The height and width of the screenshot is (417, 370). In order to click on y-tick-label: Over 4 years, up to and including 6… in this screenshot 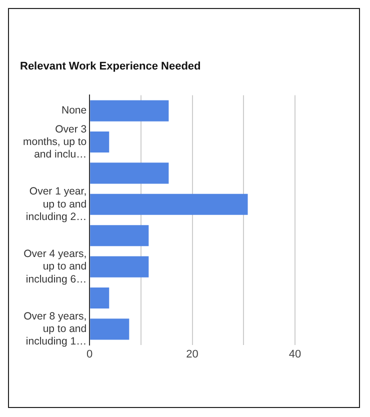, I will do `click(55, 267)`.